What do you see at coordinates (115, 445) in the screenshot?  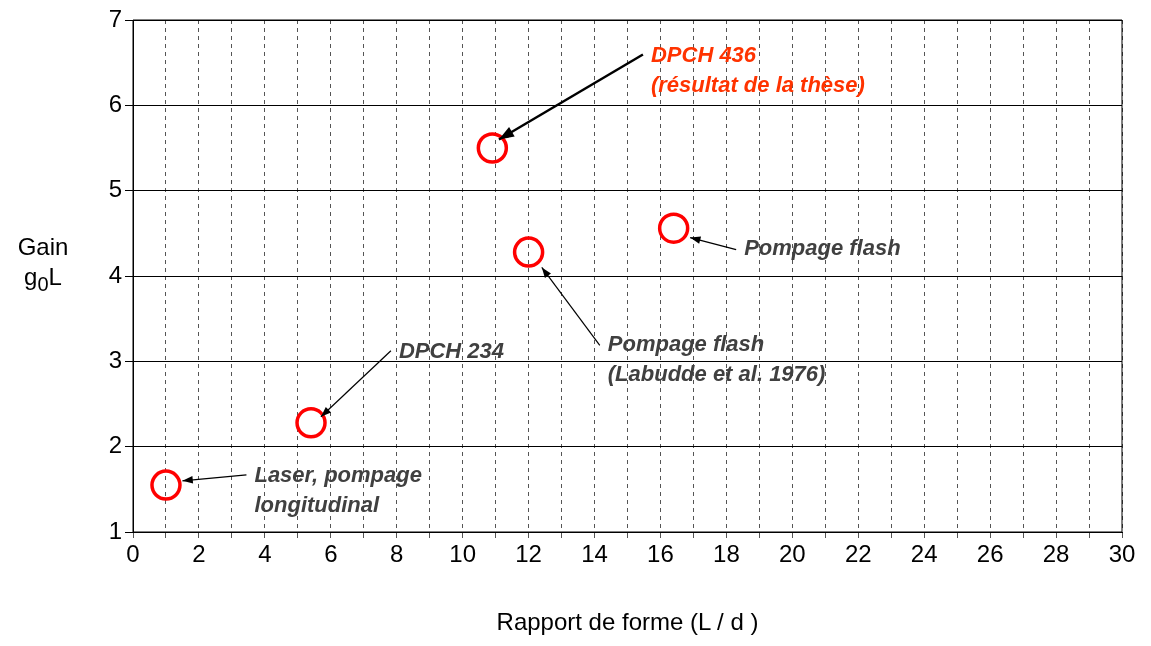 I see `y-tick-label: 2` at bounding box center [115, 445].